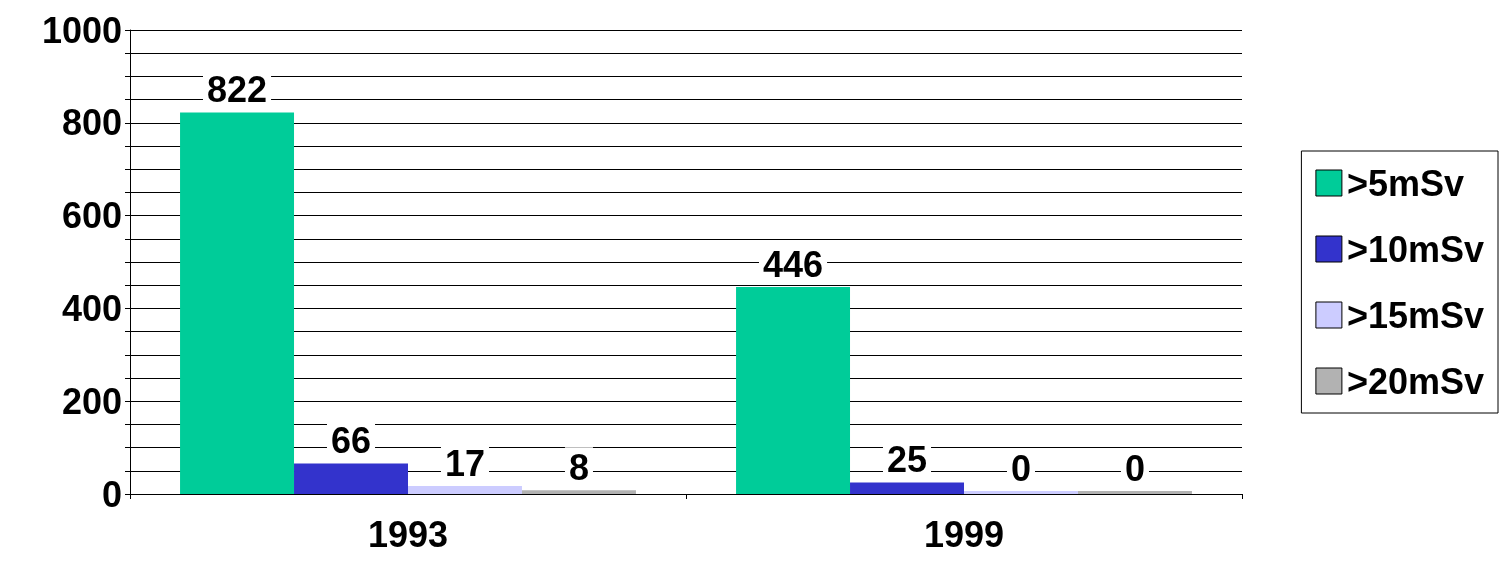  What do you see at coordinates (237, 90) in the screenshot?
I see `data-label: 822` at bounding box center [237, 90].